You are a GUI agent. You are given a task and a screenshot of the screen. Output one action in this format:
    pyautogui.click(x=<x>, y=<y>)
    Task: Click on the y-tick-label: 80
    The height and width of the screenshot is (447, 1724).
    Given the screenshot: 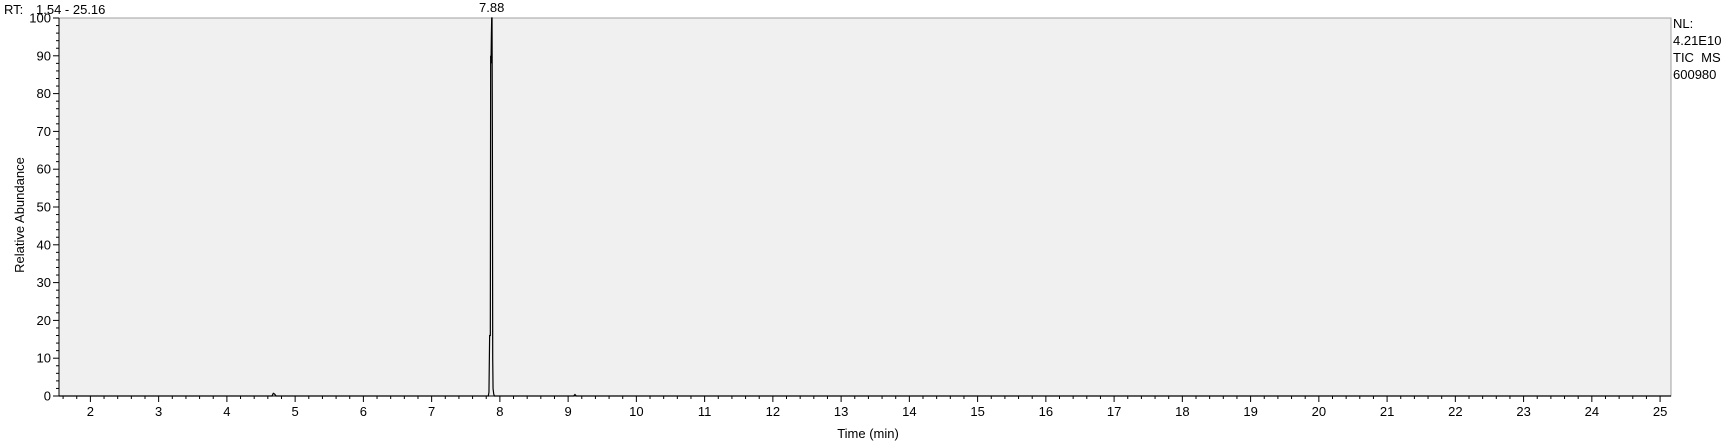 What is the action you would take?
    pyautogui.click(x=44, y=93)
    